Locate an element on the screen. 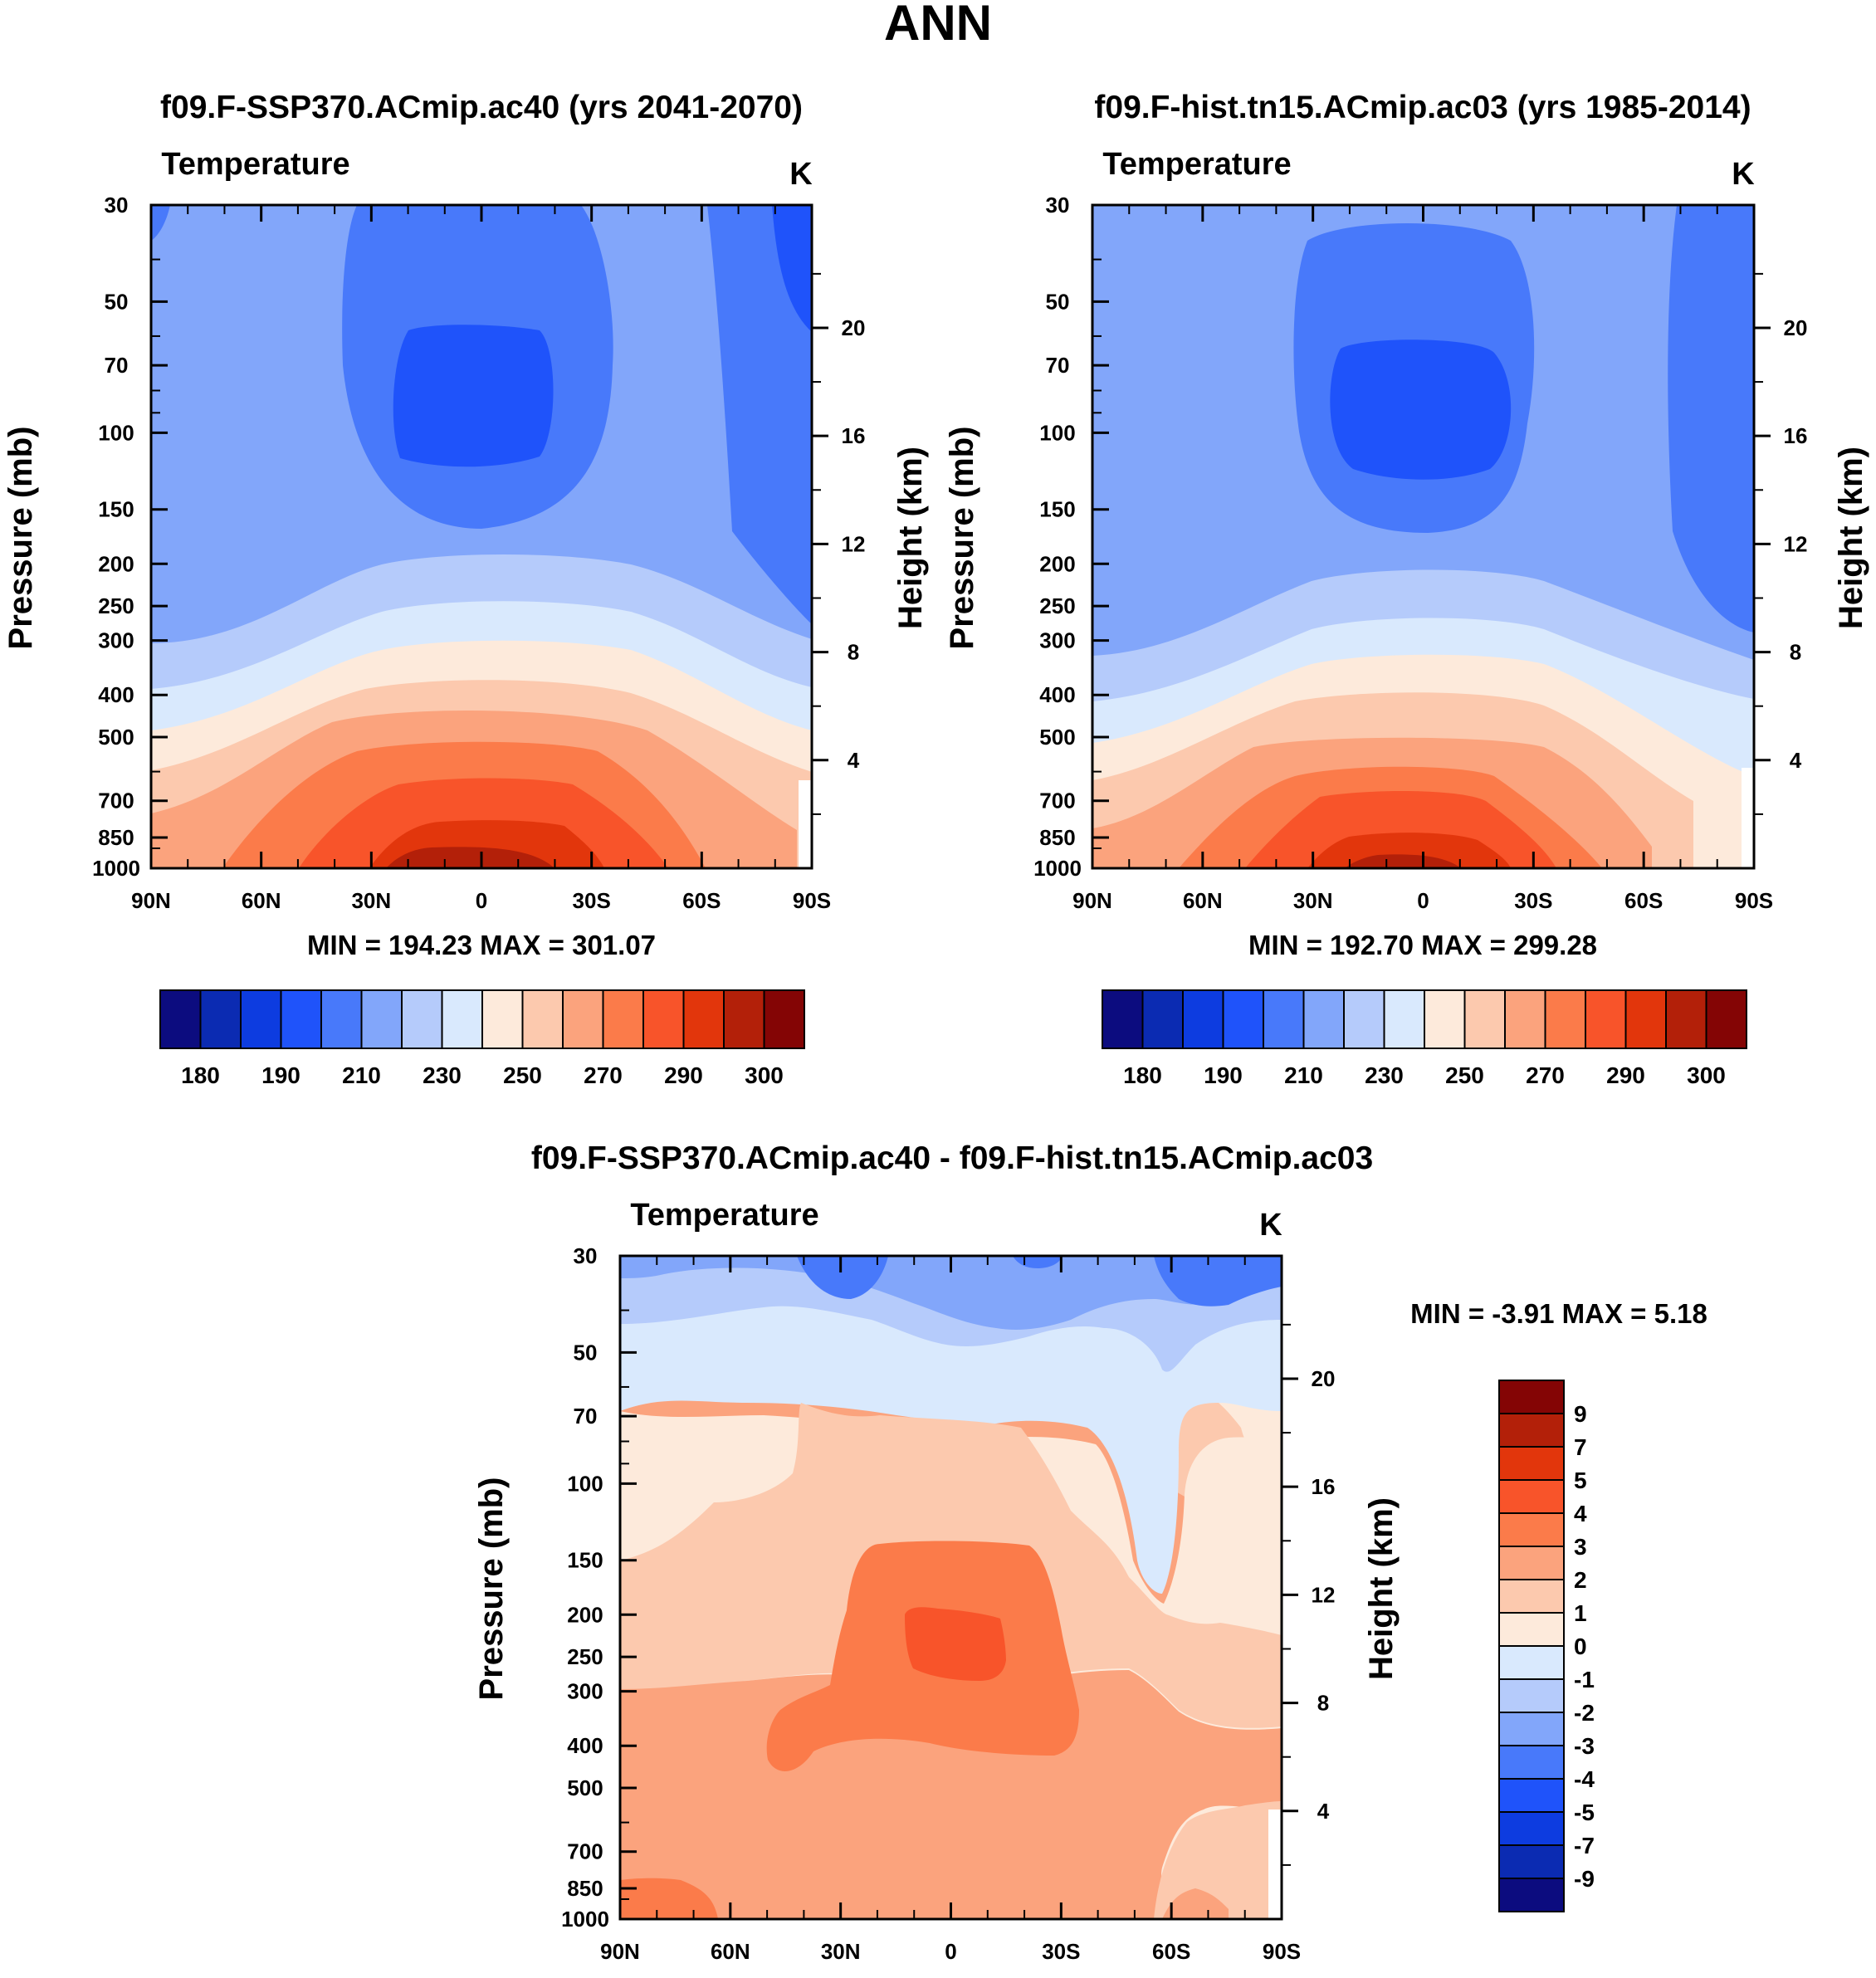  latitude-tick-label: 30S is located at coordinates (1533, 901).